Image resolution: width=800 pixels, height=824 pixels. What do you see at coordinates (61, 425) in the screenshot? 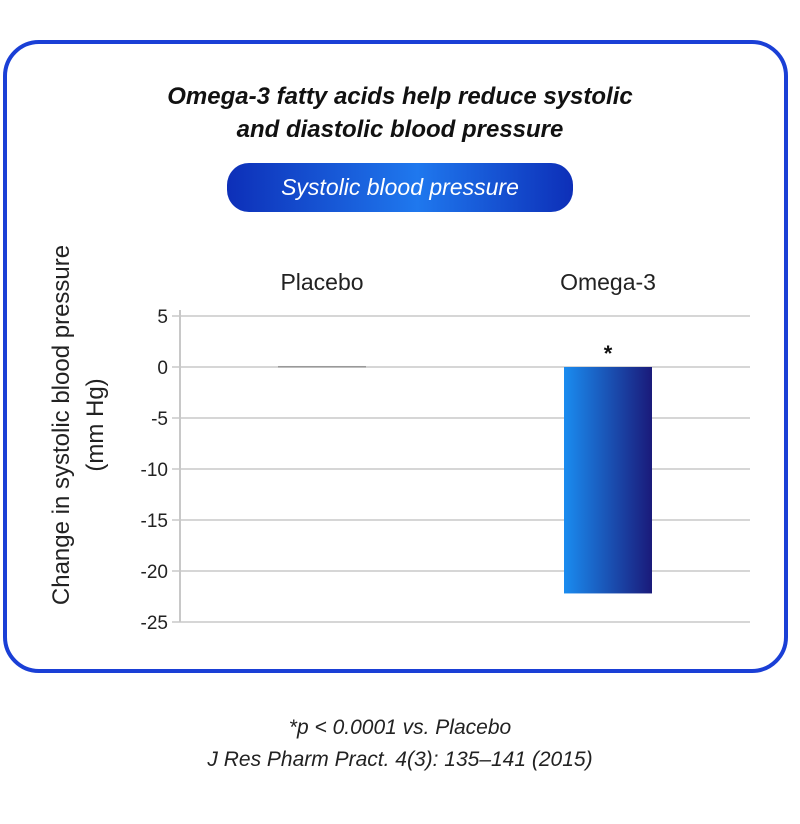
I see `y-axis-label-line: Change in systolic blood pressure` at bounding box center [61, 425].